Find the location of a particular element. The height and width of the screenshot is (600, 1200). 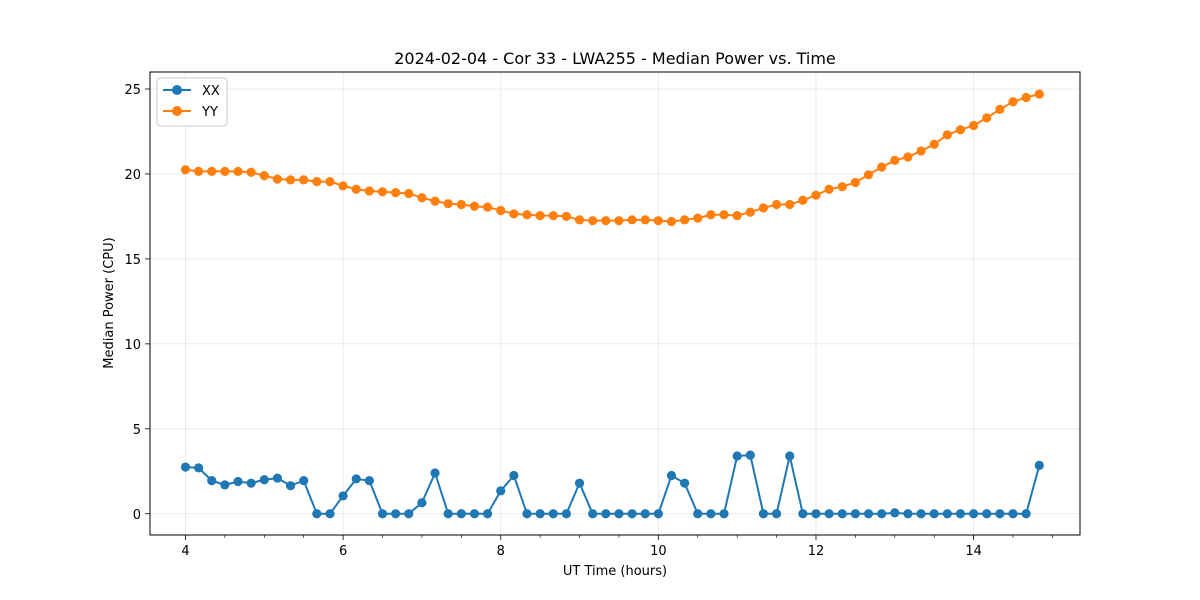

legend-marker-yy is located at coordinates (177, 111).